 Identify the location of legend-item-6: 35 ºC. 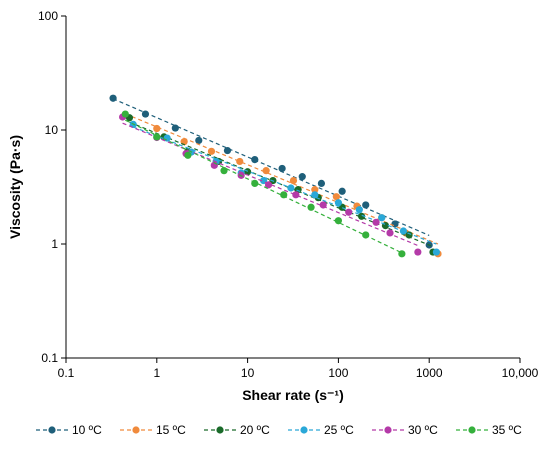
(489, 430).